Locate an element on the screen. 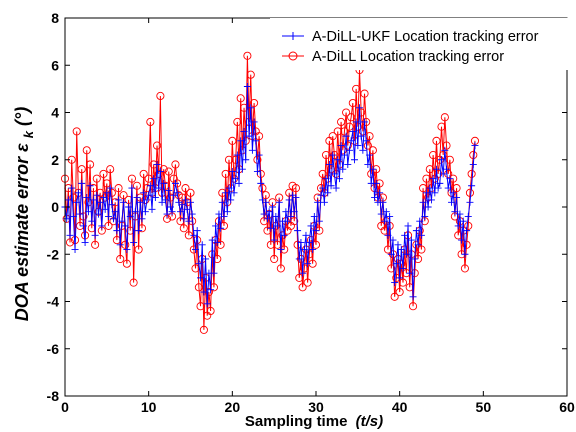 The height and width of the screenshot is (432, 576). x-tick-label: 50 is located at coordinates (484, 407).